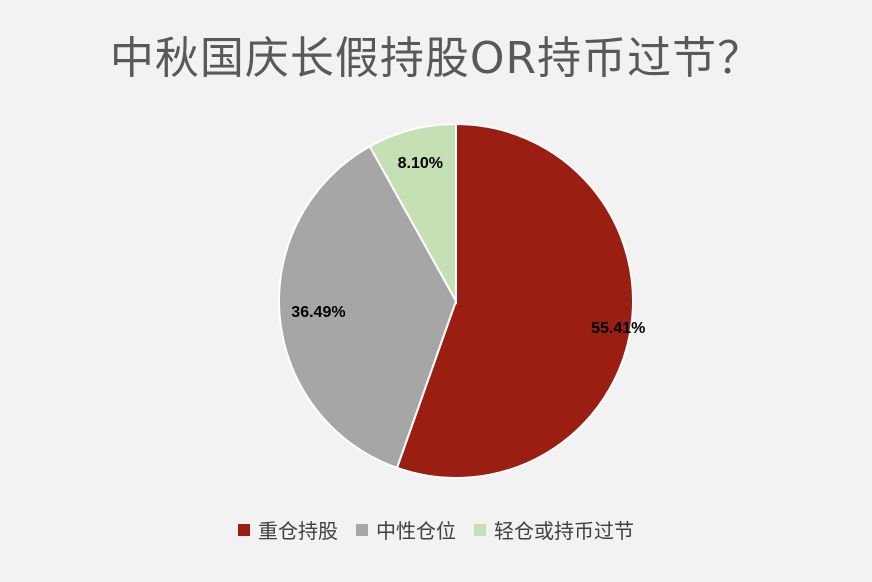  Describe the element at coordinates (618, 328) in the screenshot. I see `data-label-heavy: 55.41%` at that location.